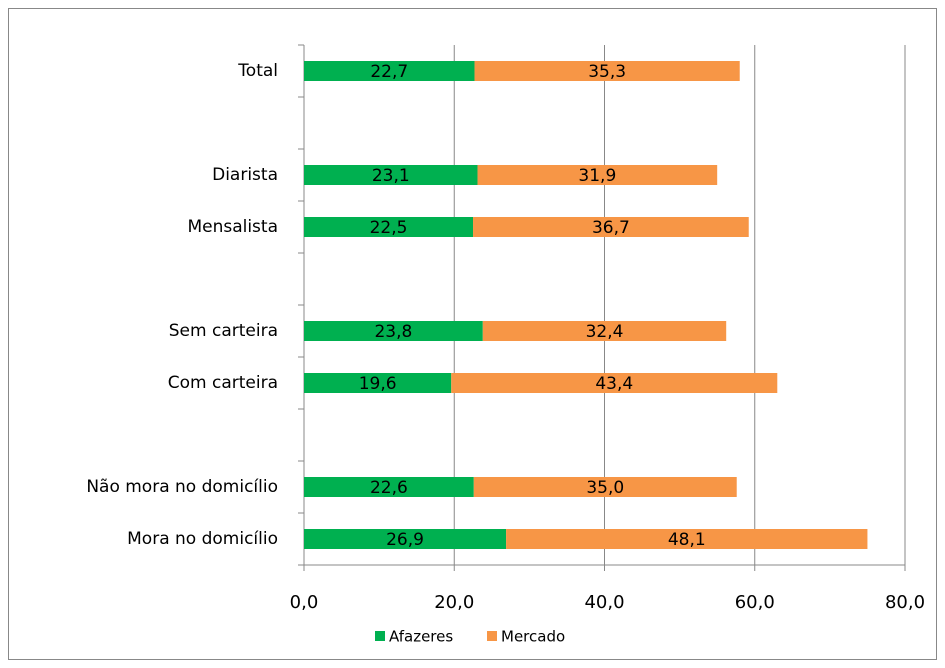 The image size is (945, 668). I want to click on legend-label: Mercado, so click(533, 637).